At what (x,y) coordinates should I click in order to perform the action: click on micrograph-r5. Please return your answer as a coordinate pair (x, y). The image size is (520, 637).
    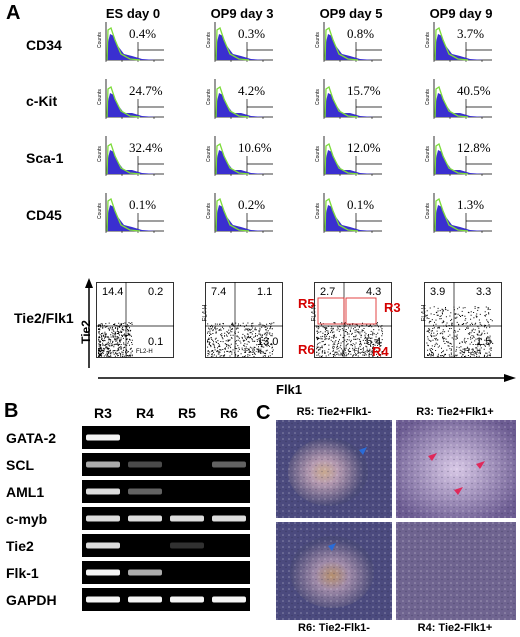
    Looking at the image, I should click on (334, 469).